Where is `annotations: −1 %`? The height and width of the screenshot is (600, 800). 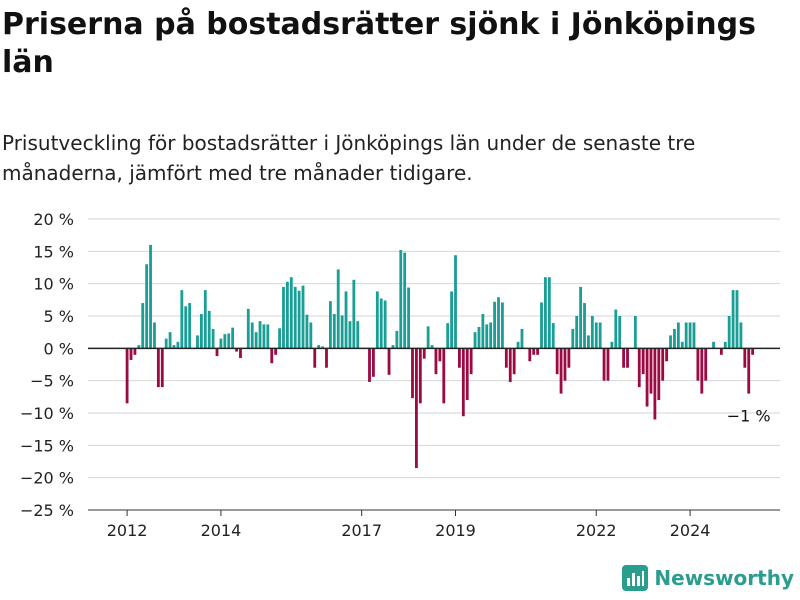
annotations: −1 % is located at coordinates (749, 416).